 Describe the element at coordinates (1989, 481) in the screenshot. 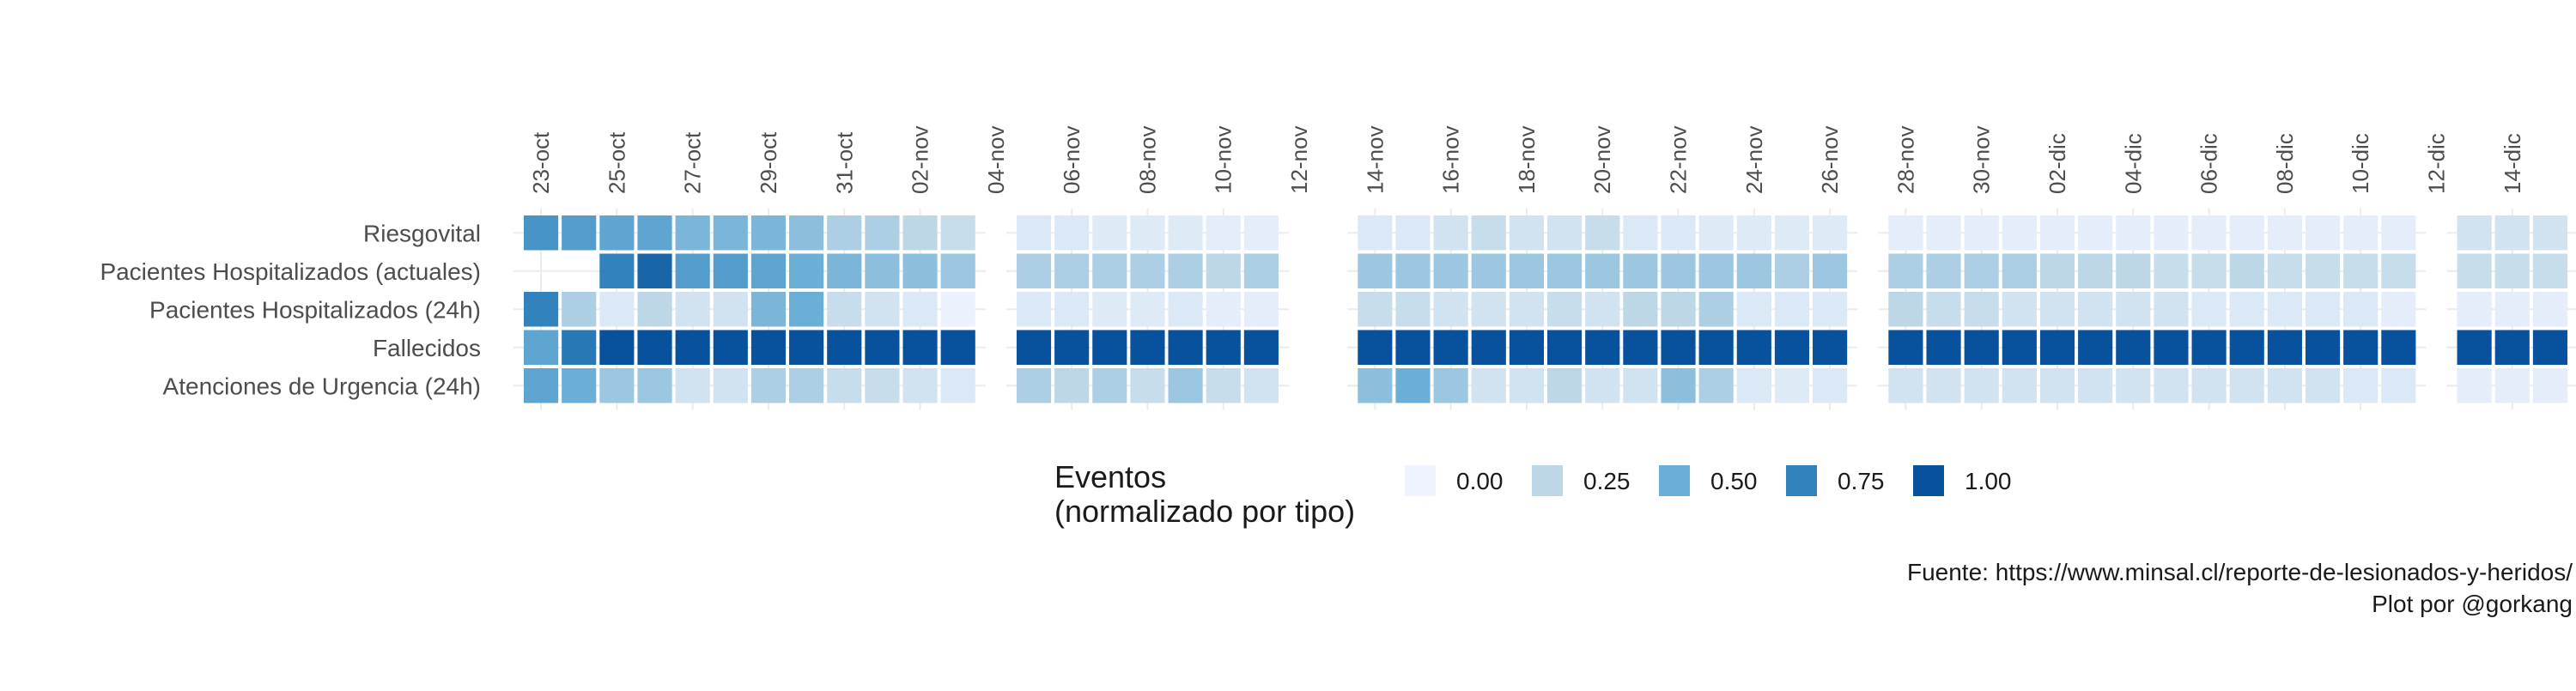

I see `legend-label: 1.00` at that location.